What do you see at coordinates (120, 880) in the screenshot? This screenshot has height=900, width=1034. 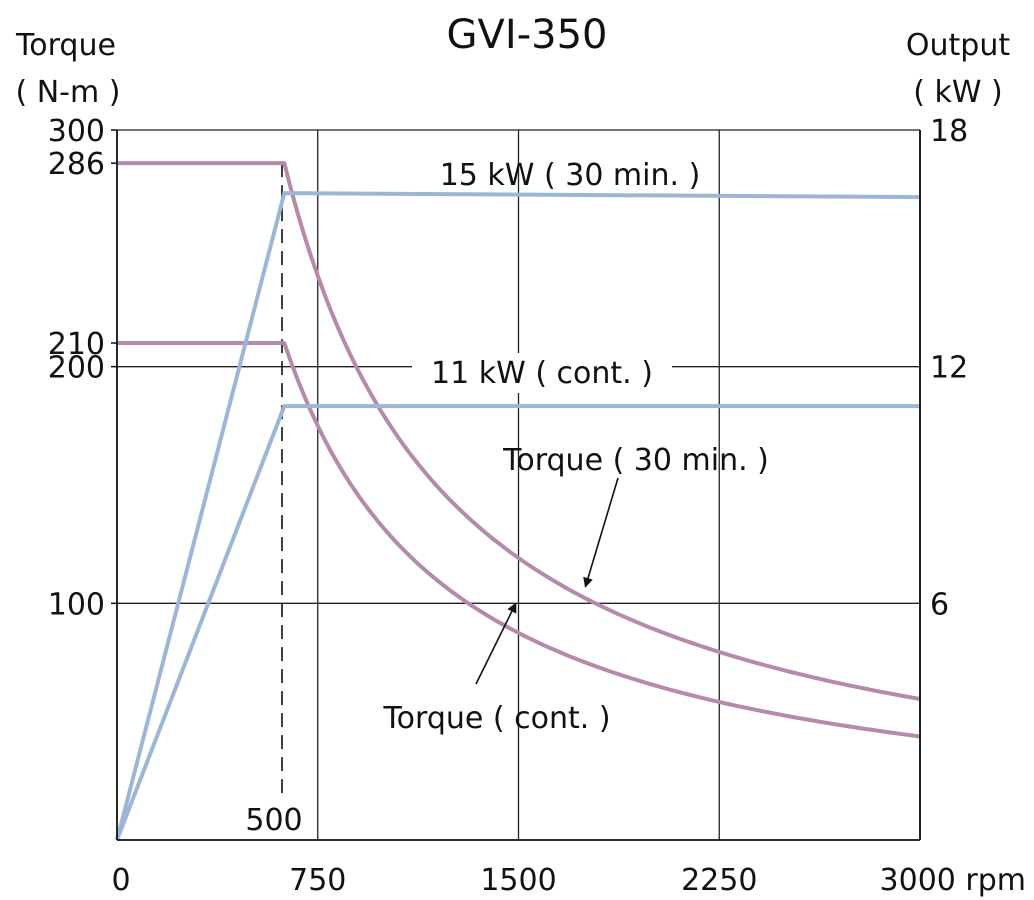 I see `x-tick-label-0: 0` at bounding box center [120, 880].